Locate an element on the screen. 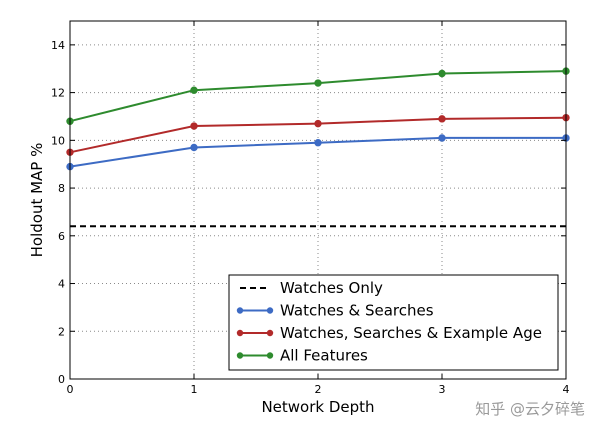 This screenshot has height=434, width=600. legend-label: Watches Only is located at coordinates (331, 288).